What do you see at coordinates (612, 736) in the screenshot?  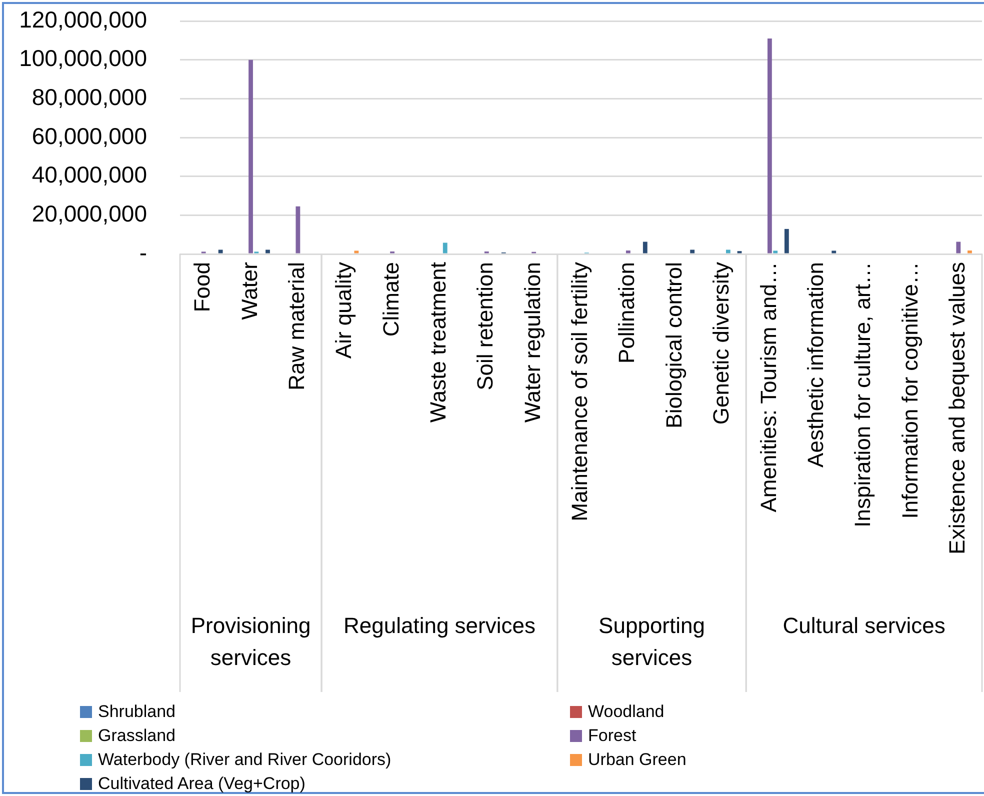 I see `legend-label: Forest` at bounding box center [612, 736].